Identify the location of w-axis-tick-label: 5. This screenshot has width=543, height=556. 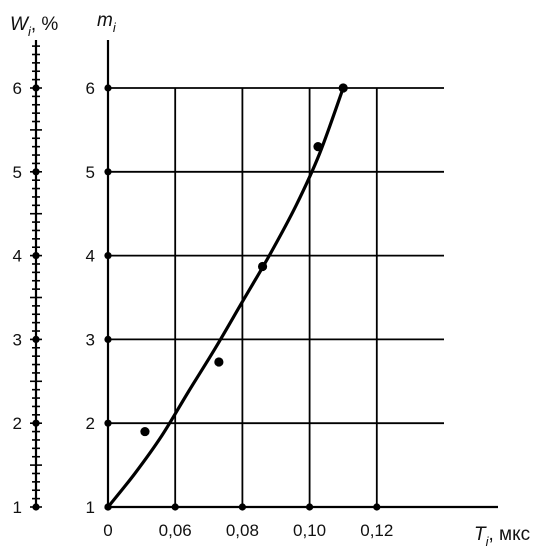
(17, 172).